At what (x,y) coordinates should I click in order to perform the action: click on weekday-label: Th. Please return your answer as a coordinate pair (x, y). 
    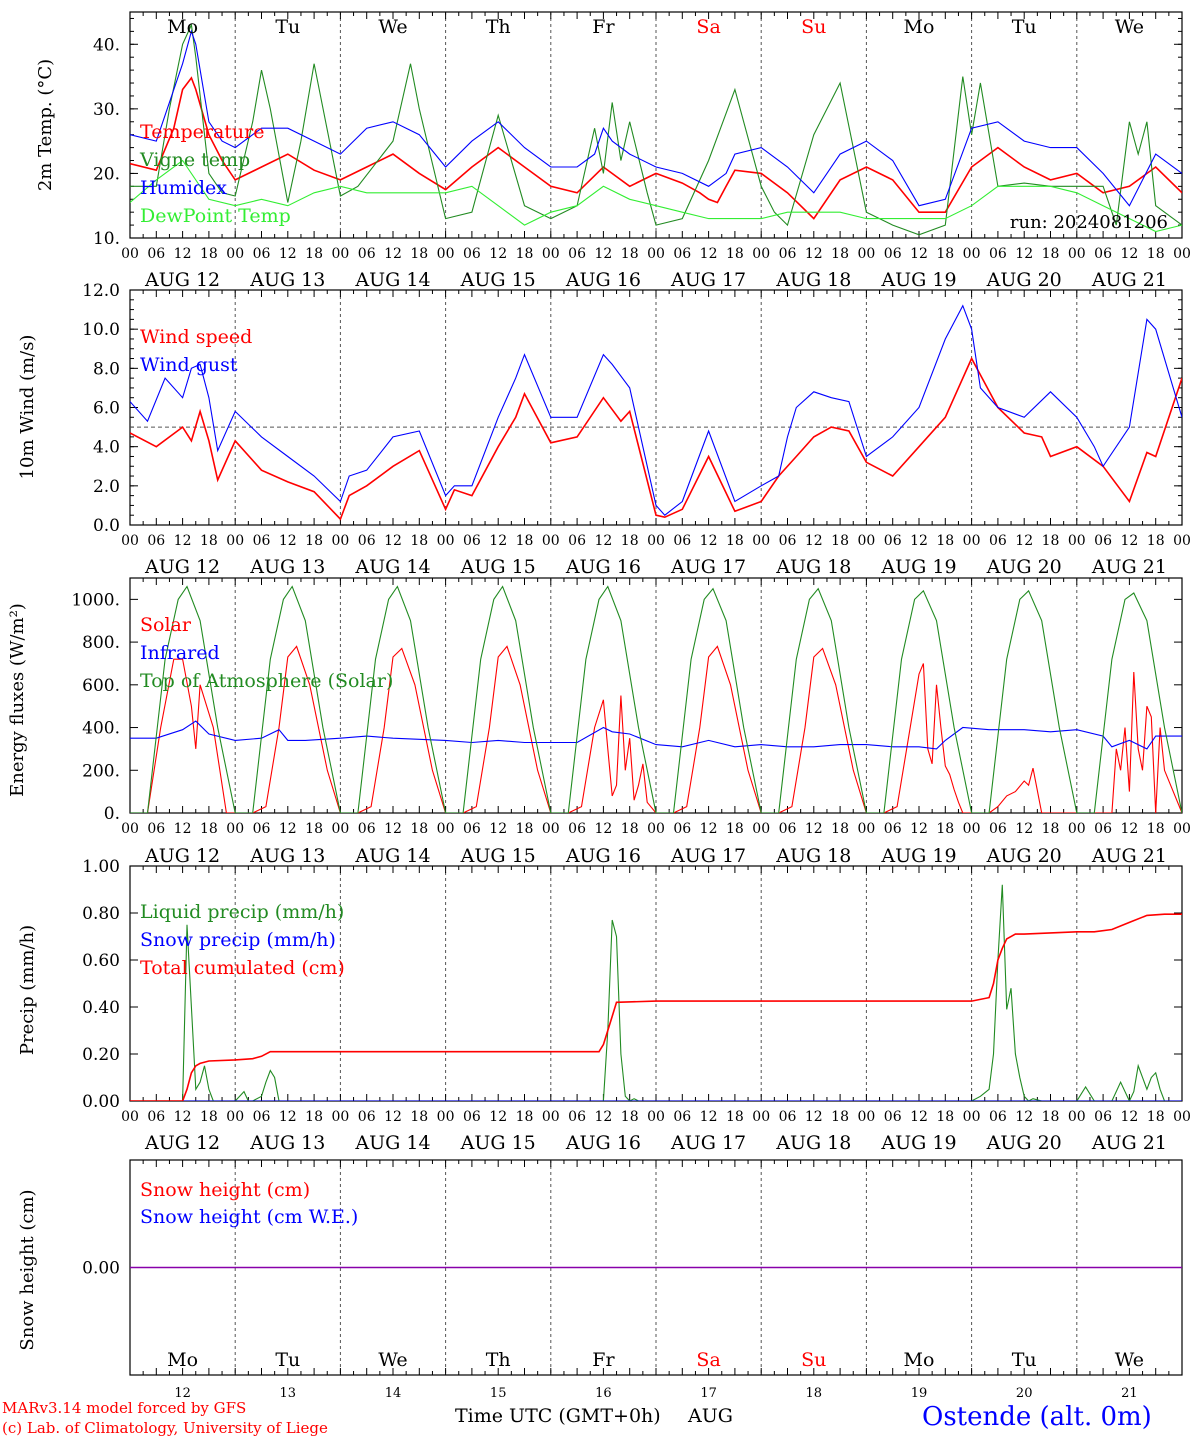
    Looking at the image, I should click on (498, 27).